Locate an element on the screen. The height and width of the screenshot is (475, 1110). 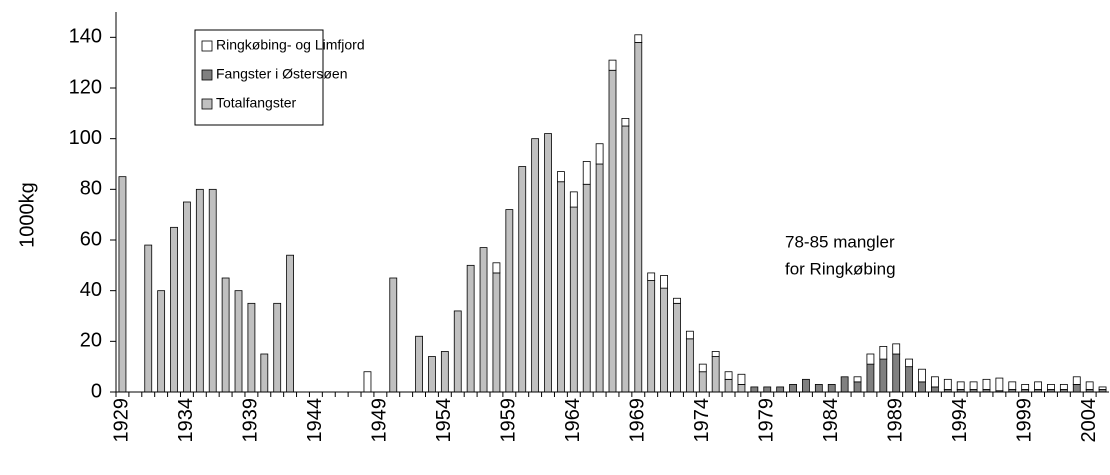
y-axis-label: 1000kg is located at coordinates (27, 215).